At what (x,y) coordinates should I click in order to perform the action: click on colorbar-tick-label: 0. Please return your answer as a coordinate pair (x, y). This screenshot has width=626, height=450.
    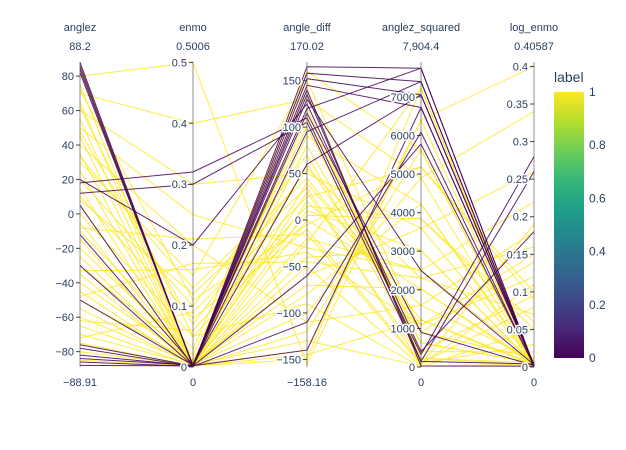
    Looking at the image, I should click on (592, 358).